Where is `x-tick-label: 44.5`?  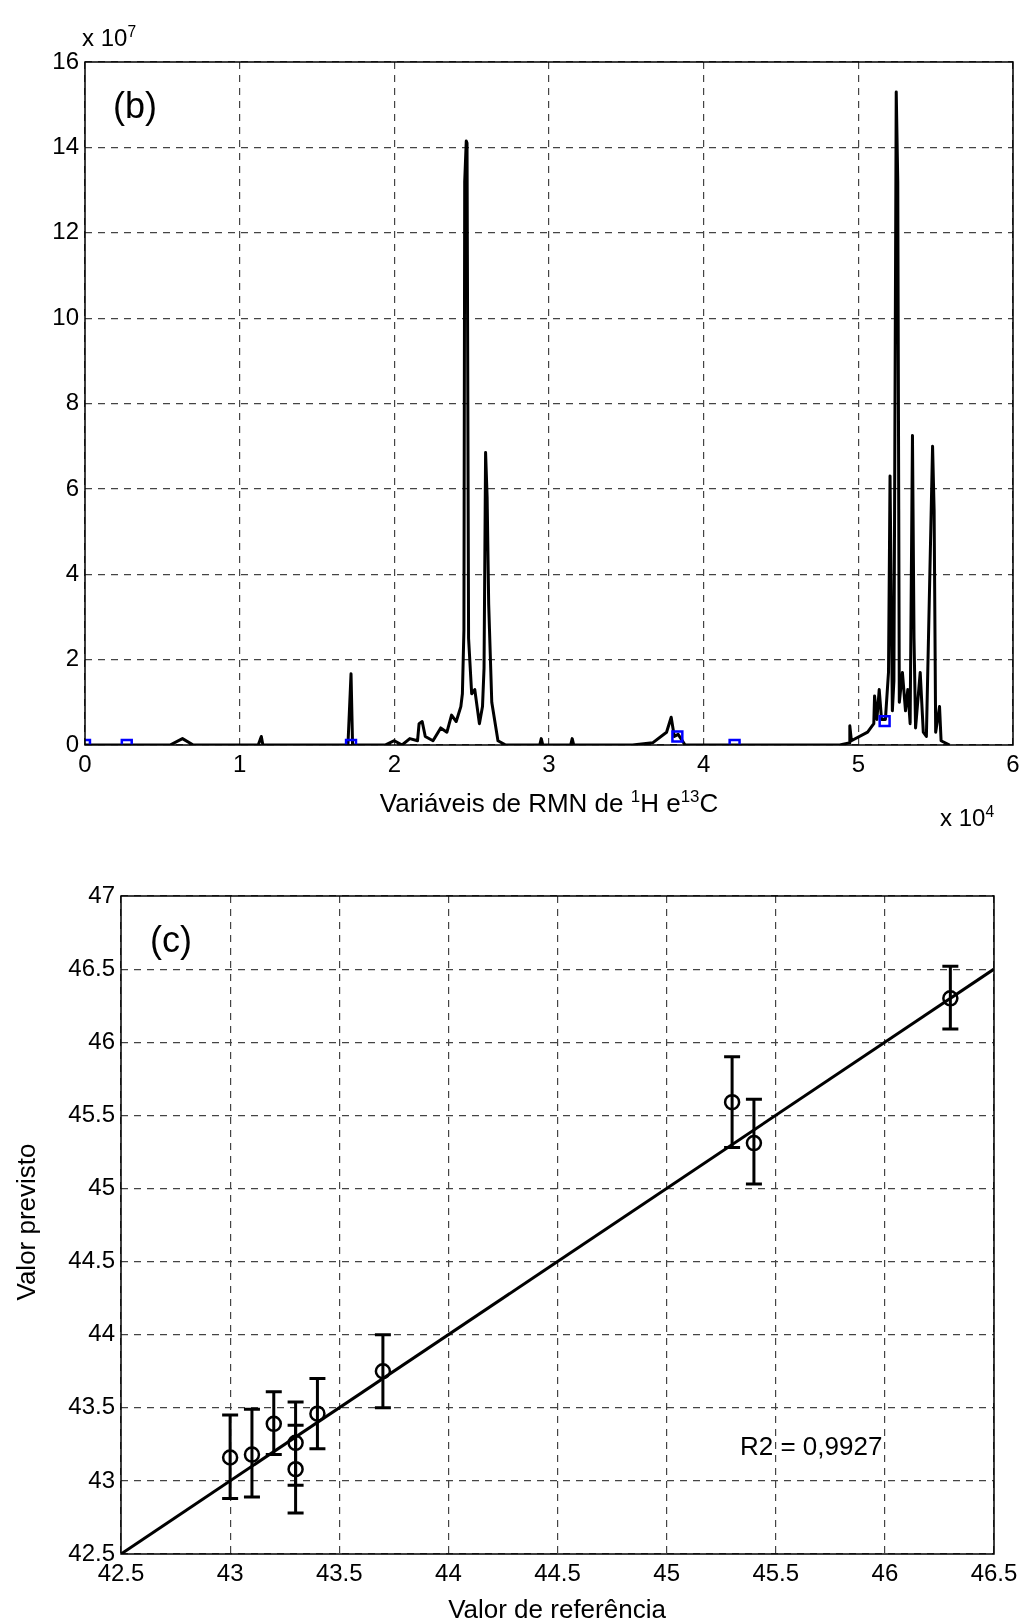 x-tick-label: 44.5 is located at coordinates (557, 1573).